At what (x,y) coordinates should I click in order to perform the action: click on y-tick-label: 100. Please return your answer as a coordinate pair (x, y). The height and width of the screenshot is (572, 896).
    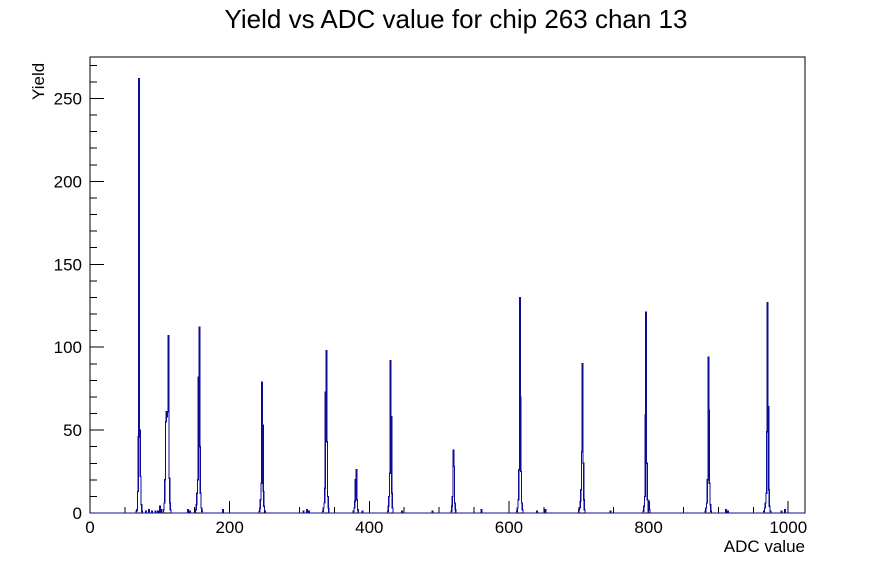
    Looking at the image, I should click on (68, 347).